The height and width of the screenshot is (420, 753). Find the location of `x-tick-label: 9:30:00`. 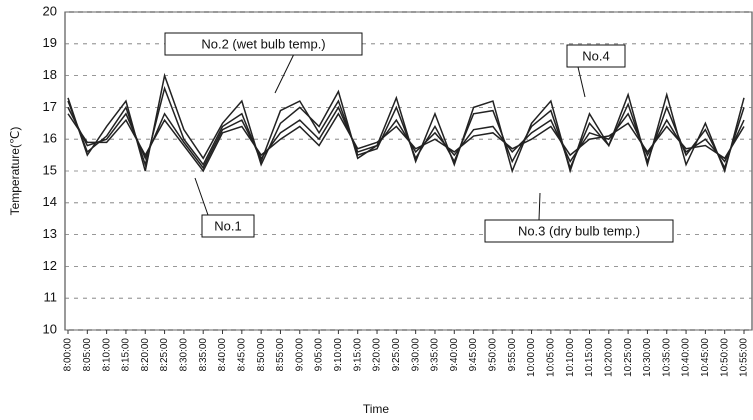

x-tick-label: 9:30:00 is located at coordinates (415, 355).